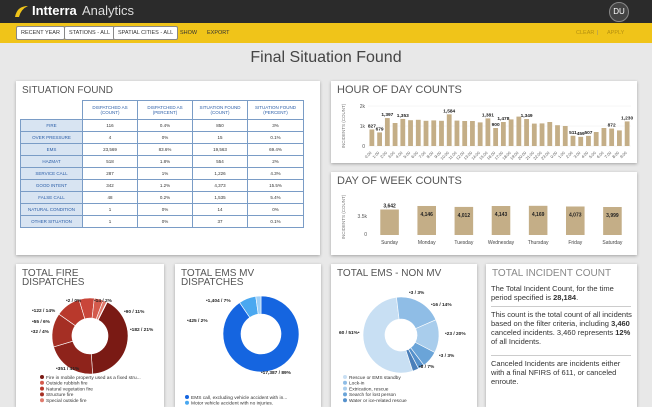  What do you see at coordinates (527, 116) in the screenshot?
I see `data-label: 1,349` at bounding box center [527, 116].